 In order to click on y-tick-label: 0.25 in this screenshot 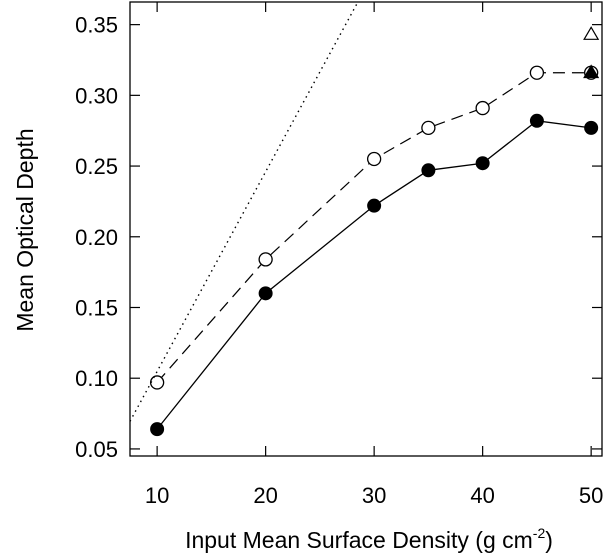, I will do `click(96, 166)`.